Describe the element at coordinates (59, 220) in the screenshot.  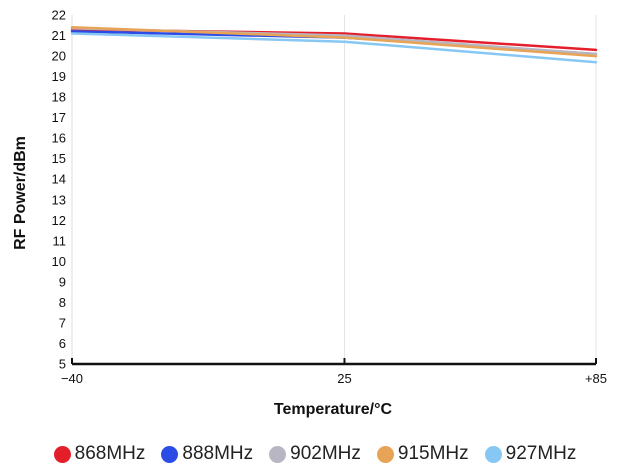
I see `y-tick-label: 12` at that location.